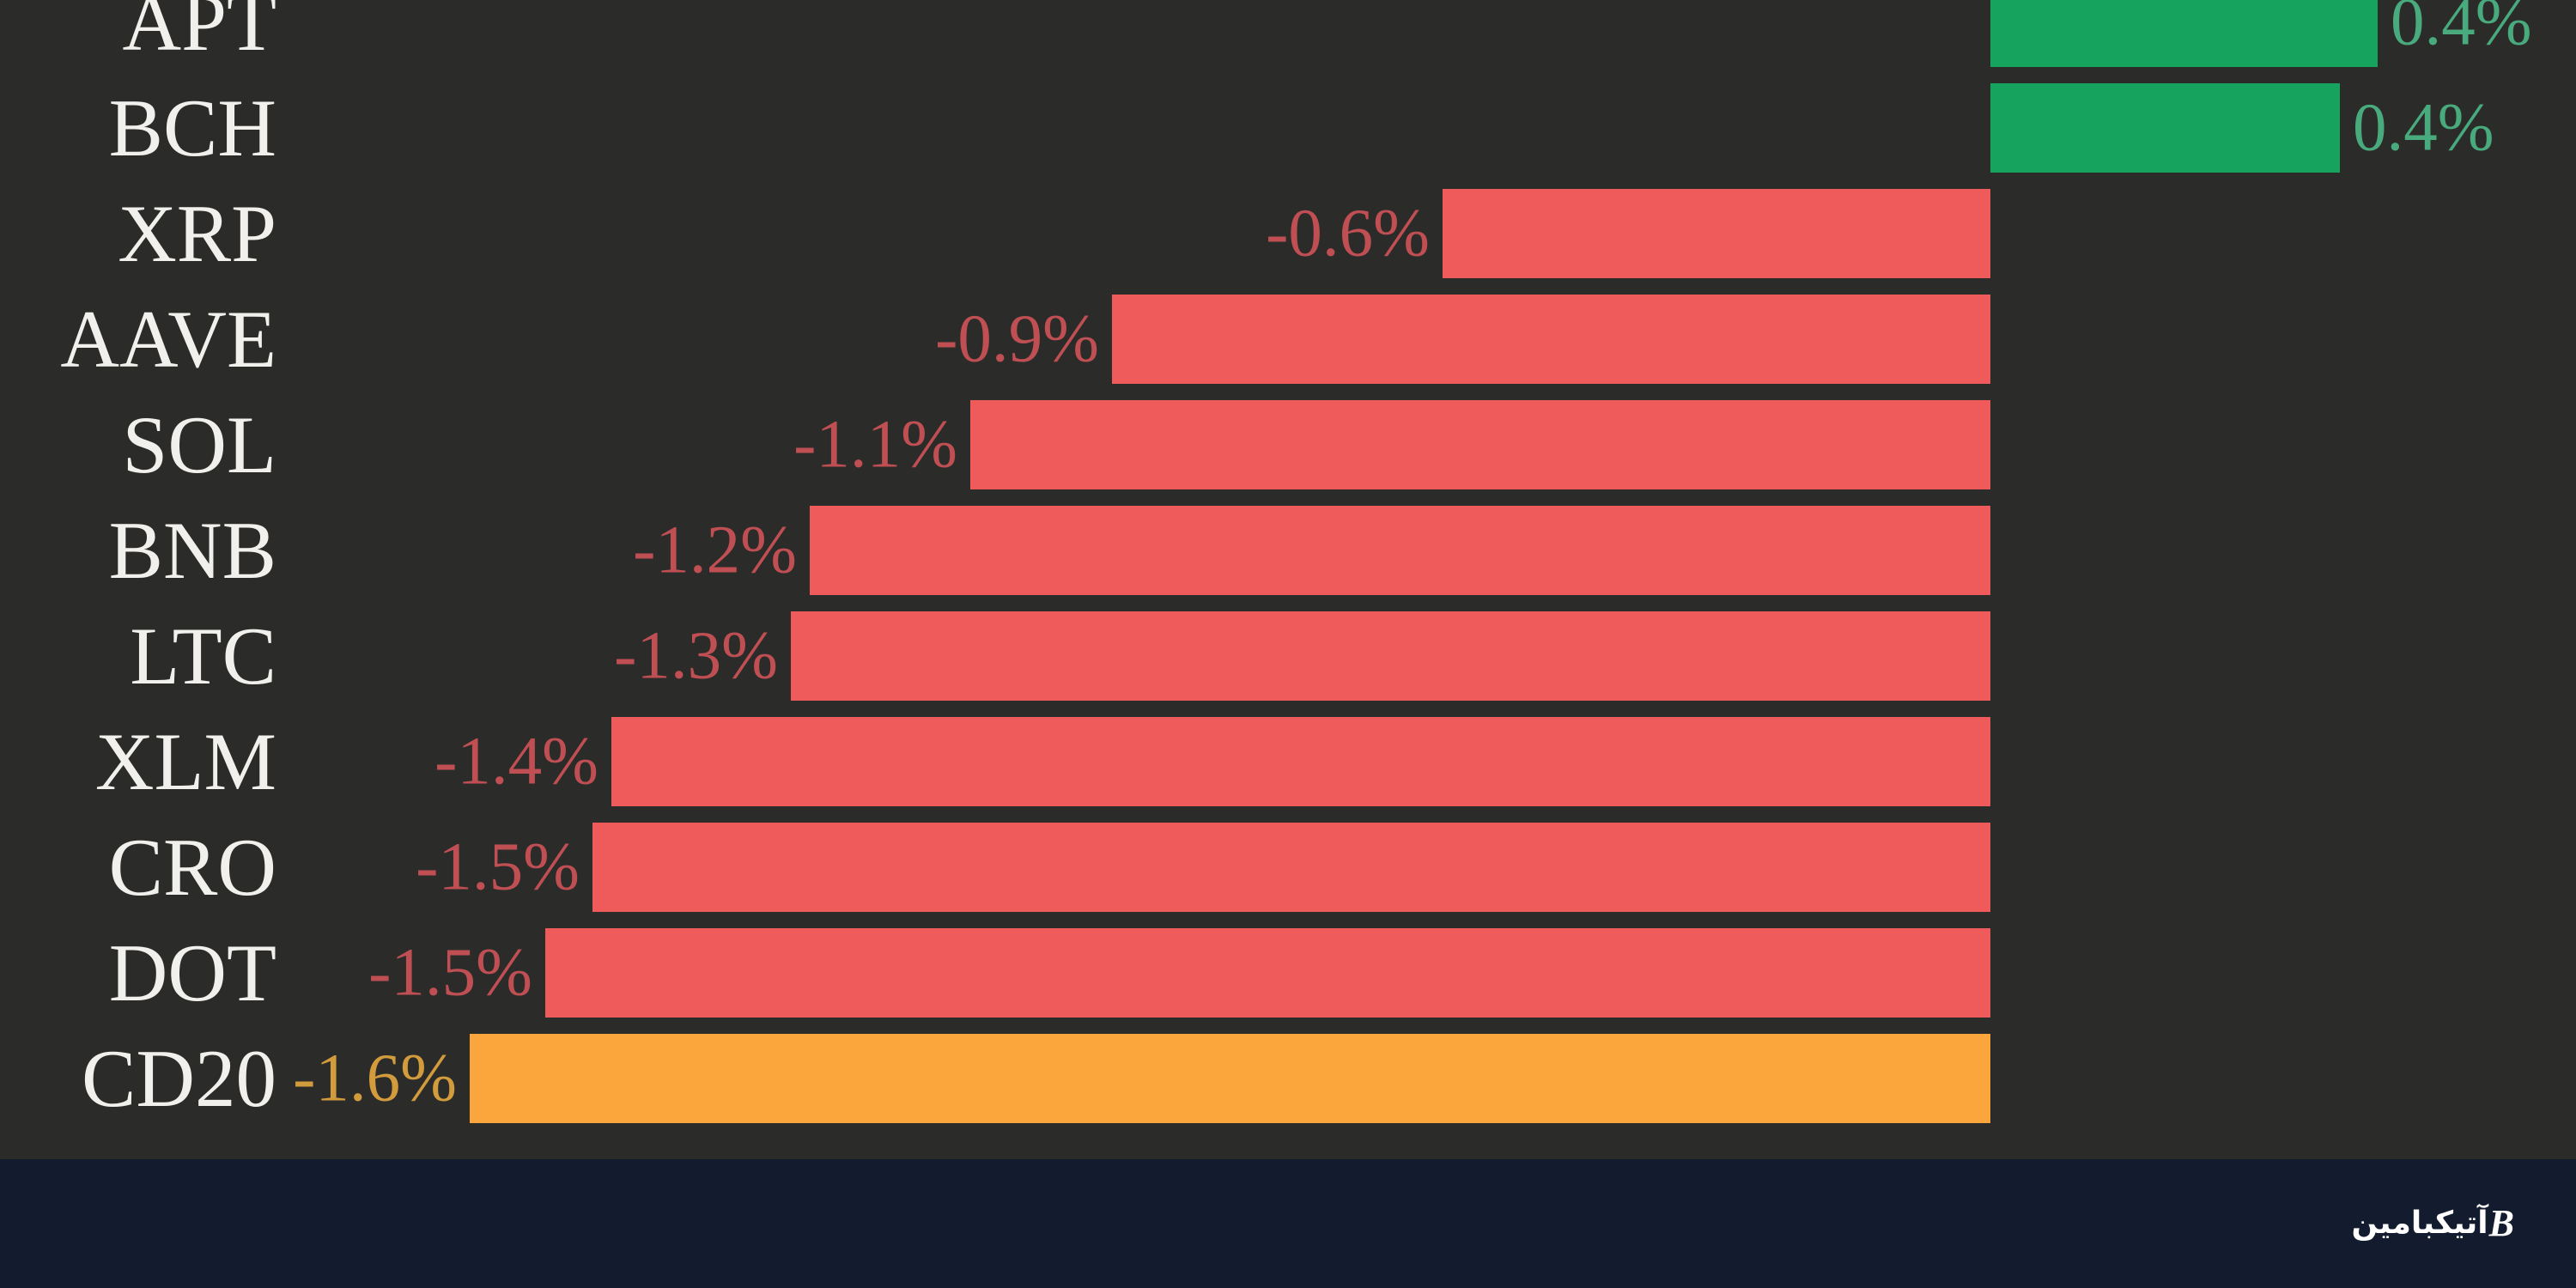 The width and height of the screenshot is (2576, 1288). I want to click on value-label-apt: 0.4%, so click(2462, 30).